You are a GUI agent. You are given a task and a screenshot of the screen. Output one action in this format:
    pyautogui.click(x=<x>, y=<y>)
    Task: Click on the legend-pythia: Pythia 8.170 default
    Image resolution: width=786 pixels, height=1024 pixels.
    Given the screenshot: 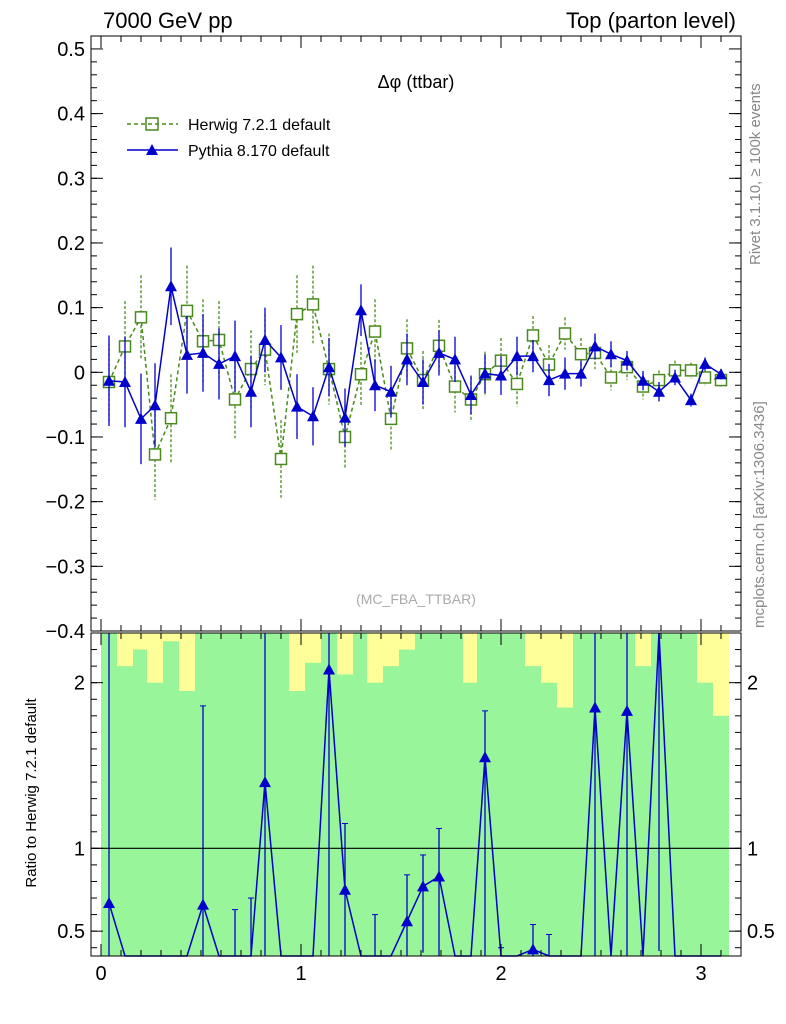 What is the action you would take?
    pyautogui.click(x=228, y=151)
    